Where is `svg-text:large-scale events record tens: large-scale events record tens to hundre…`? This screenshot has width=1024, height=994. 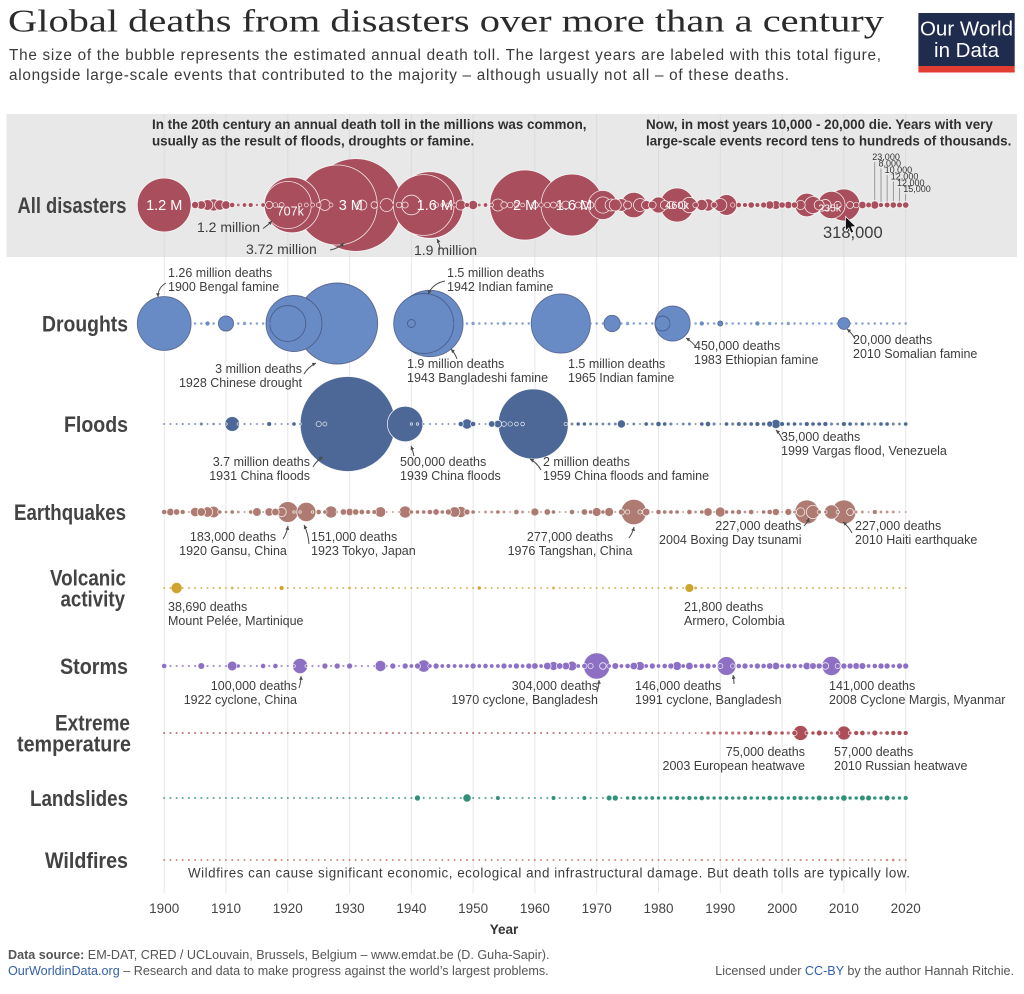
svg-text:large-scale events record tens: large-scale events record tens to hundre… is located at coordinates (828, 141).